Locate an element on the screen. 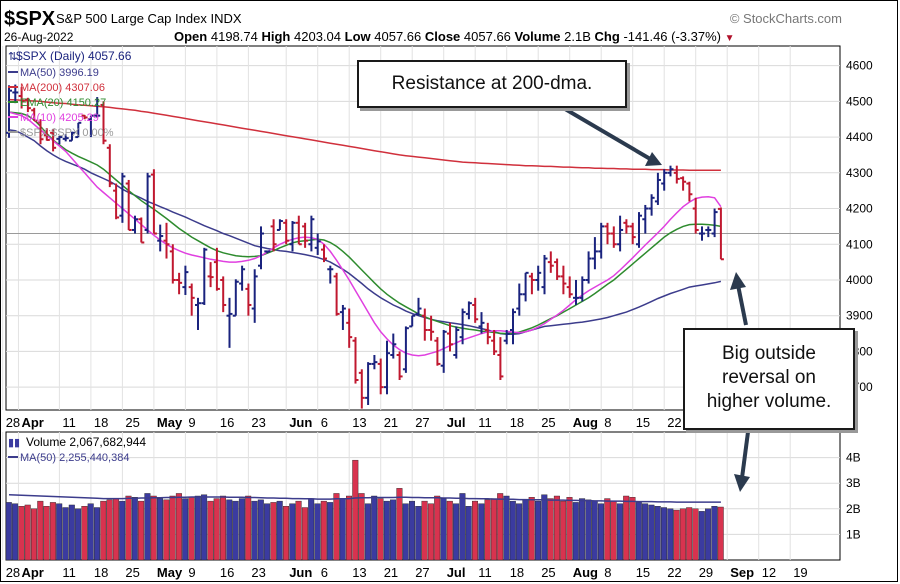 This screenshot has height=584, width=900. callout-resistance-text: Resistance at 200-dma. is located at coordinates (492, 83).